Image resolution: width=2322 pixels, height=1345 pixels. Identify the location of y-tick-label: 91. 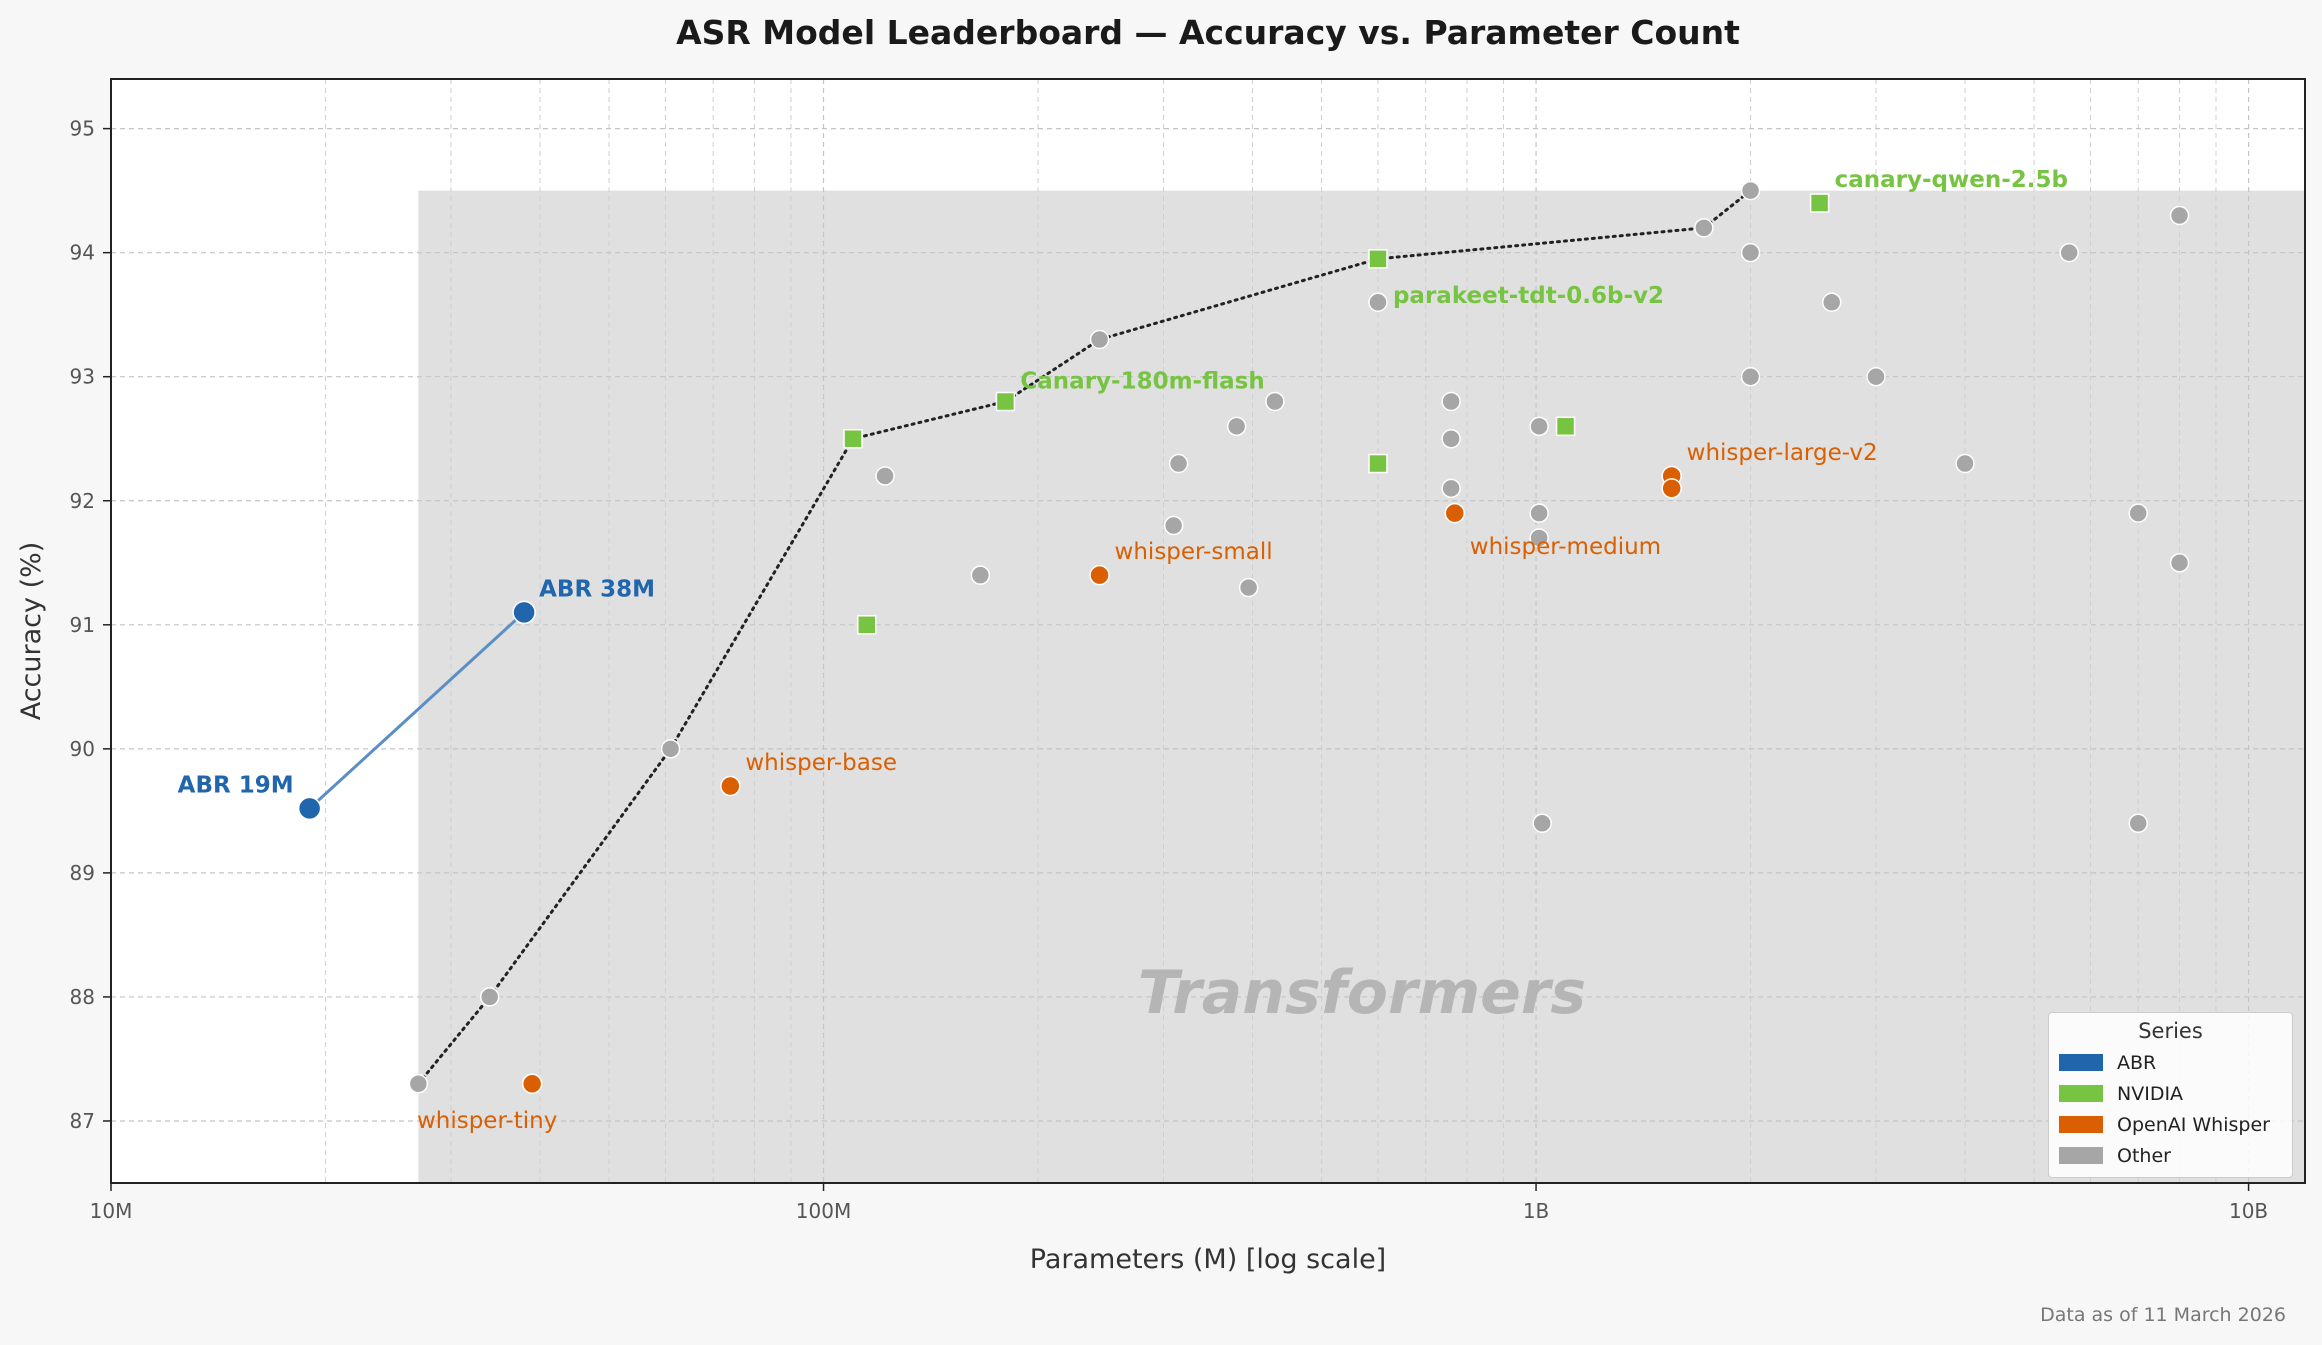
(82, 625).